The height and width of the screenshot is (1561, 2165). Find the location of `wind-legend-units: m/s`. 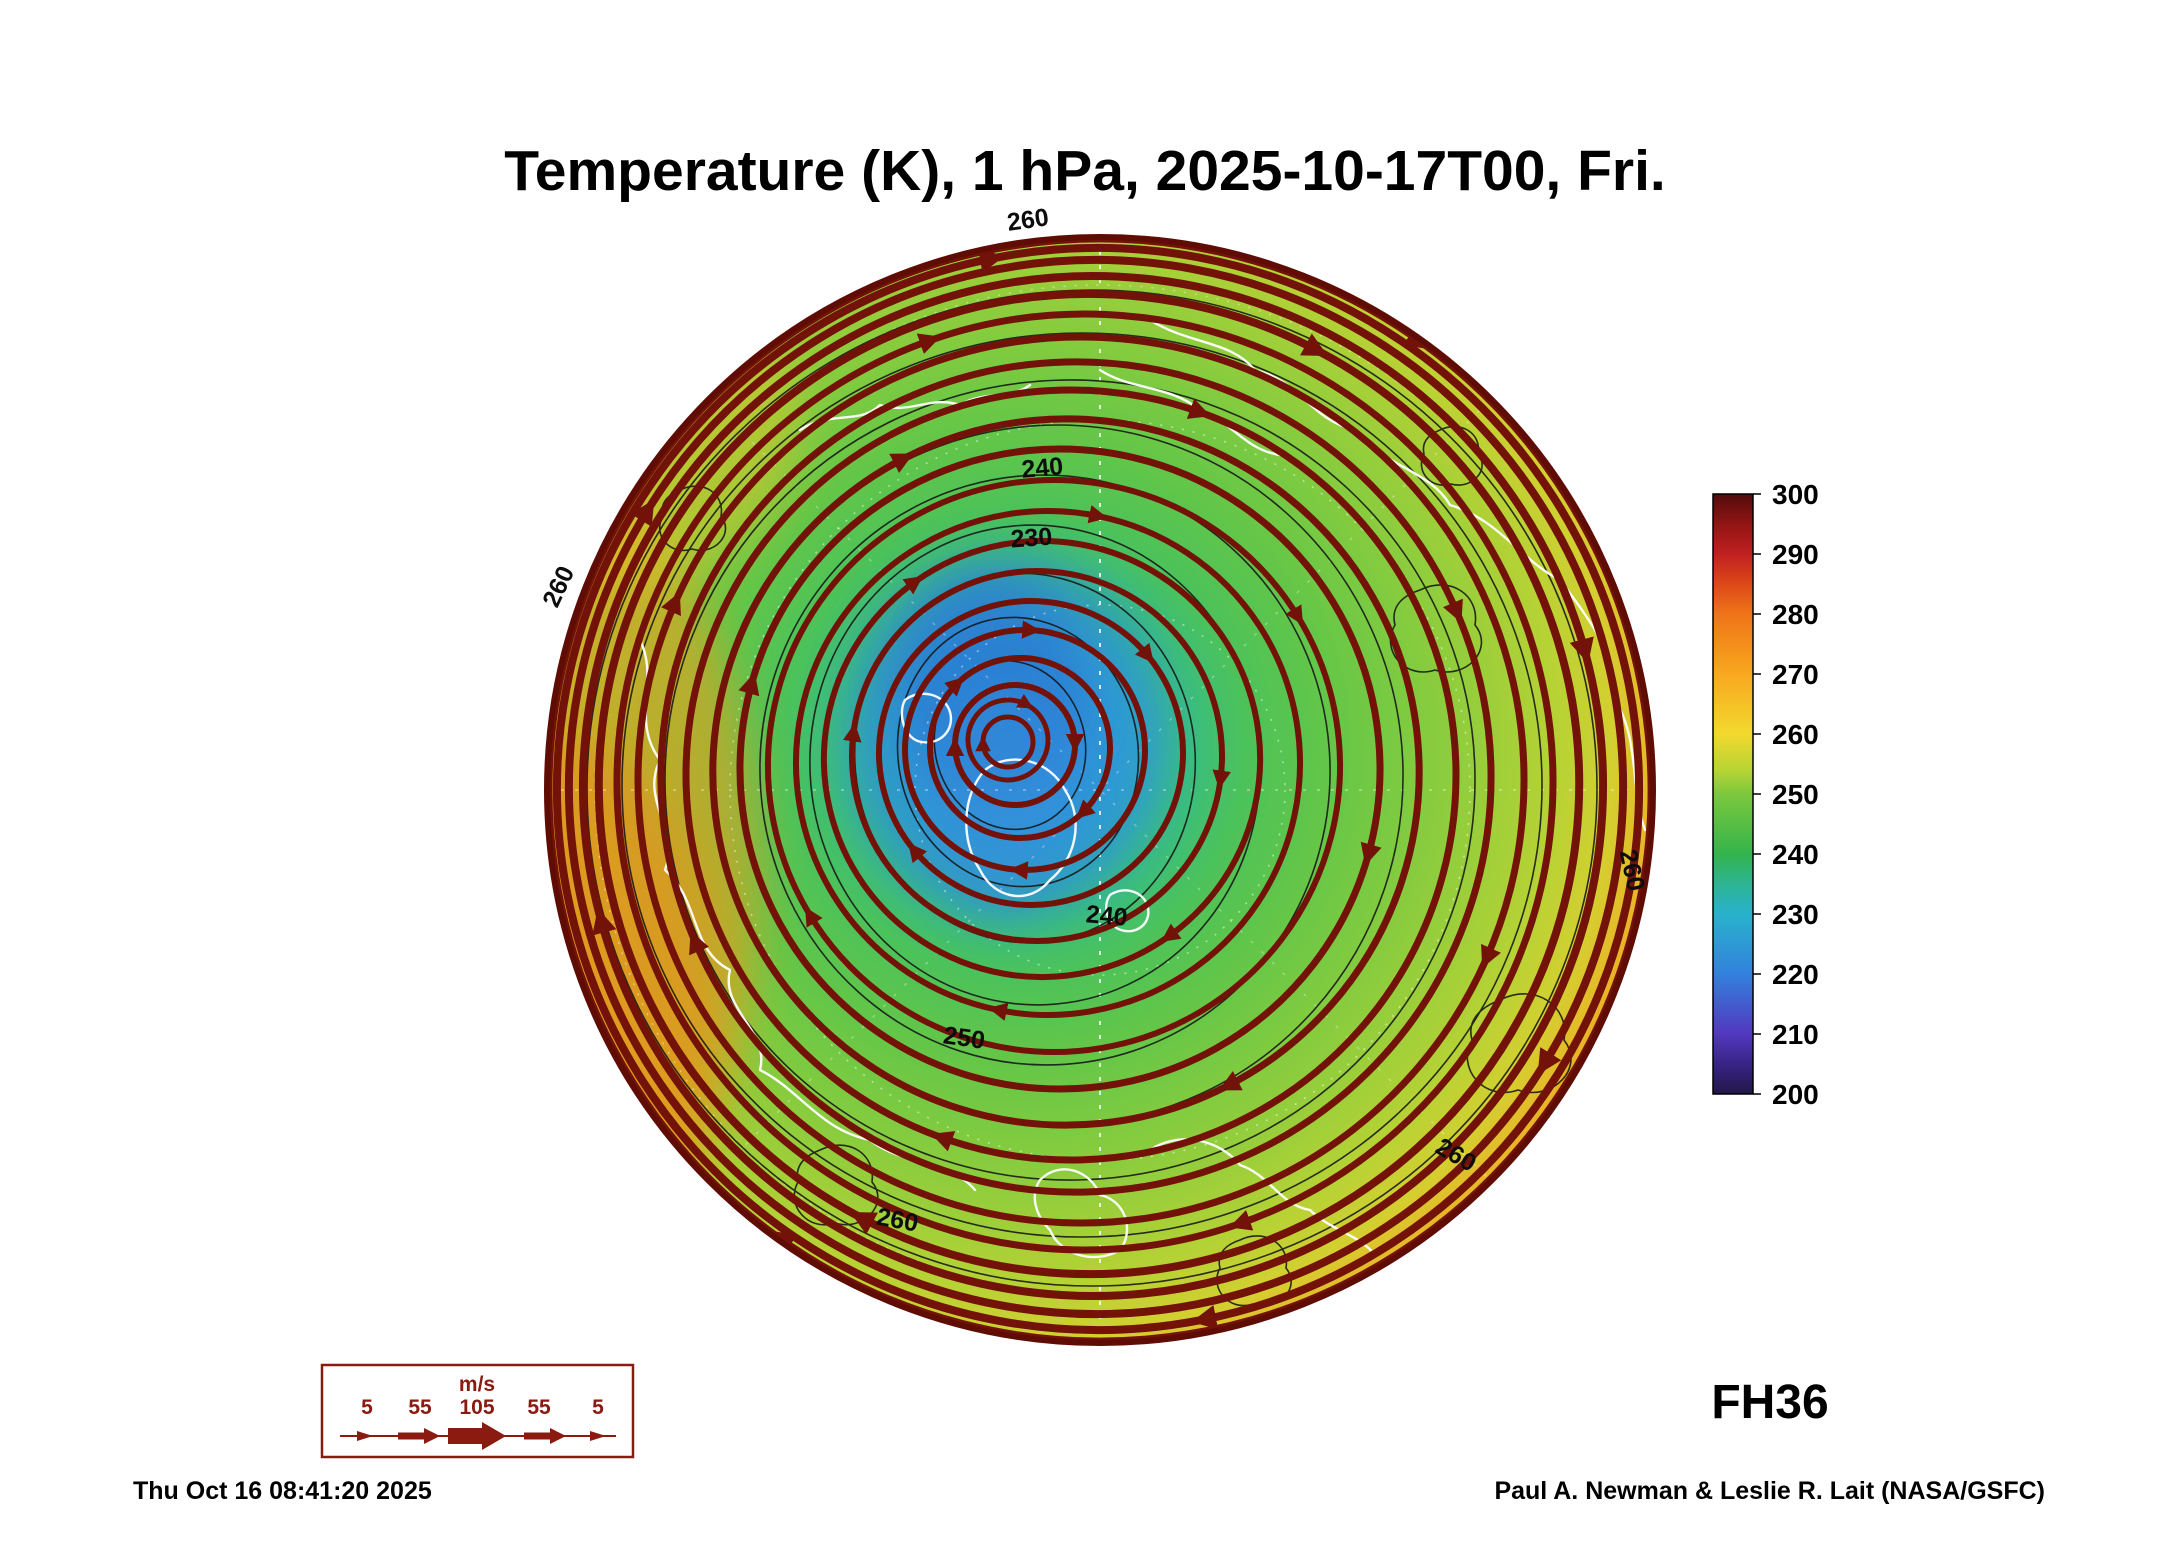

wind-legend-units: m/s is located at coordinates (477, 1384).